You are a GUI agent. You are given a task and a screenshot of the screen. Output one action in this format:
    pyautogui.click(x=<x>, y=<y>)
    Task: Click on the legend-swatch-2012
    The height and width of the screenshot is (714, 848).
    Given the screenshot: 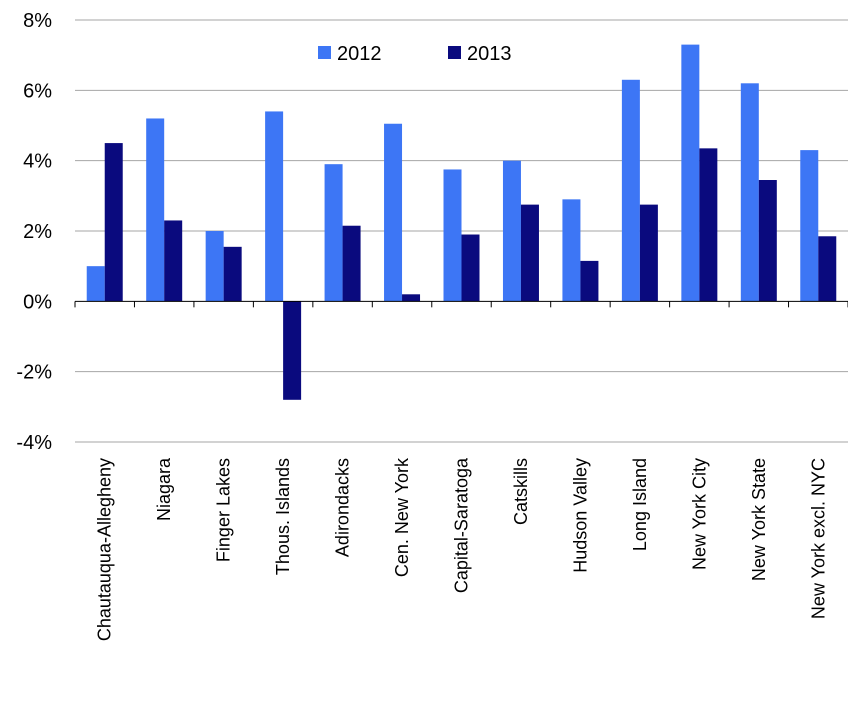 What is the action you would take?
    pyautogui.click(x=324, y=52)
    